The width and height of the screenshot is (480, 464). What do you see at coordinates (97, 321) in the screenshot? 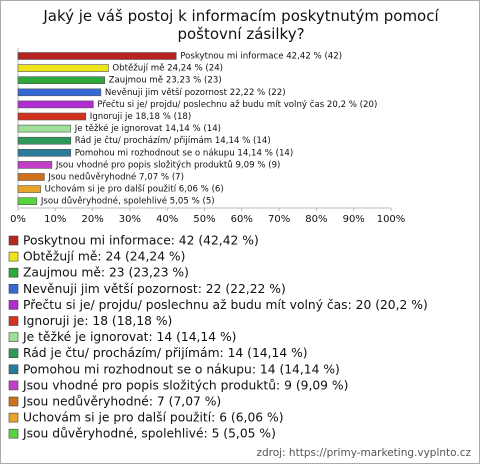
I see `legend-label: Ignoruji je: 18 (18,18 %)` at bounding box center [97, 321].